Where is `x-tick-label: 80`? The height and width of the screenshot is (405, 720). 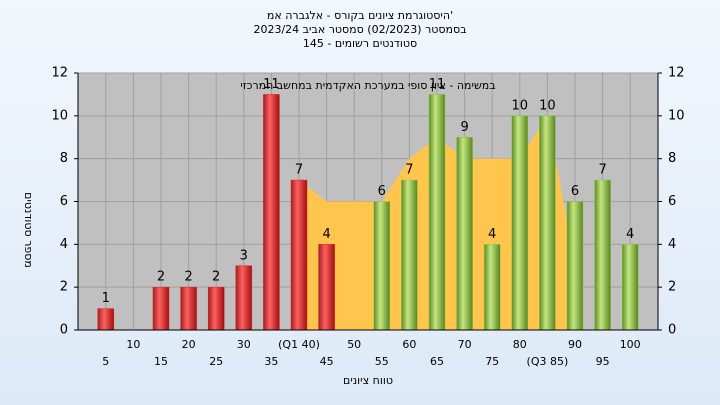
x-tick-label: 80 is located at coordinates (520, 344).